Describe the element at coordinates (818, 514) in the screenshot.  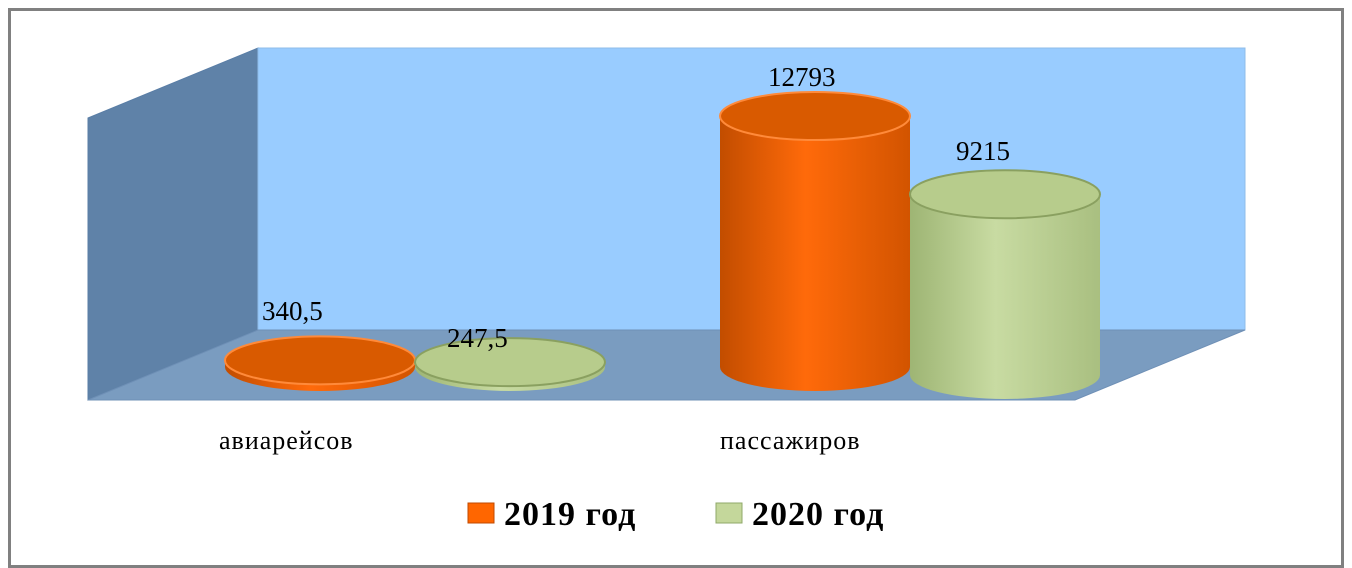
I see `legend-label: 2020 год` at that location.